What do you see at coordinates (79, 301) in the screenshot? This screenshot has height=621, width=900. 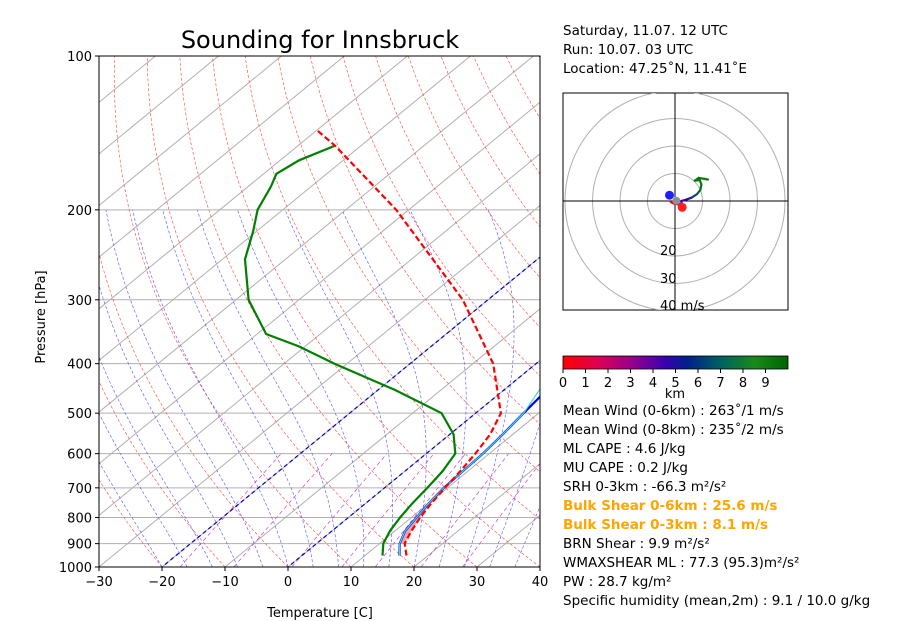 I see `y-tick-label: 300` at bounding box center [79, 301].